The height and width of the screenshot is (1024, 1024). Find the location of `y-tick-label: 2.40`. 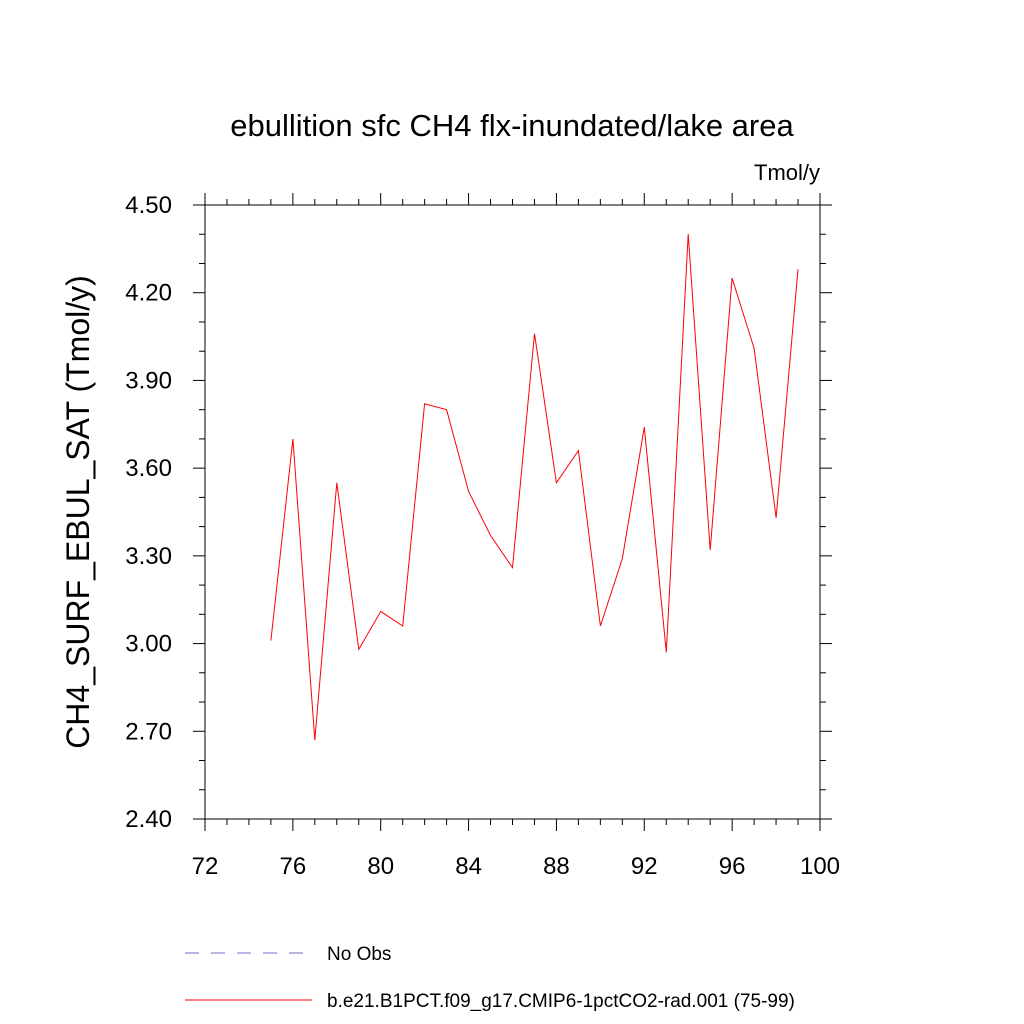

y-tick-label: 2.40 is located at coordinates (148, 819).